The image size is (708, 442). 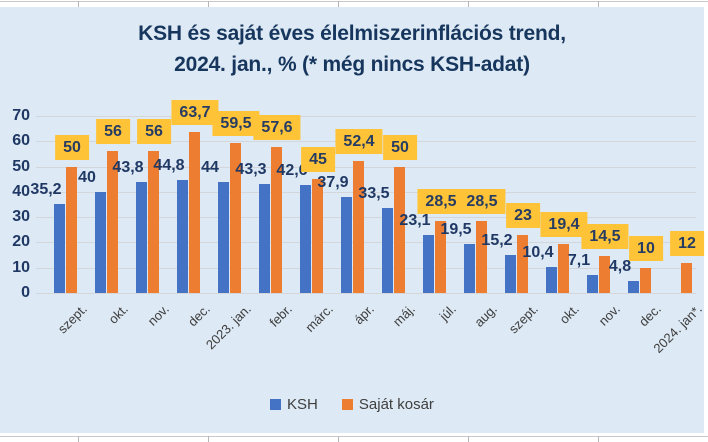 I want to click on y-axis-tick-label: 70, so click(x=21, y=115).